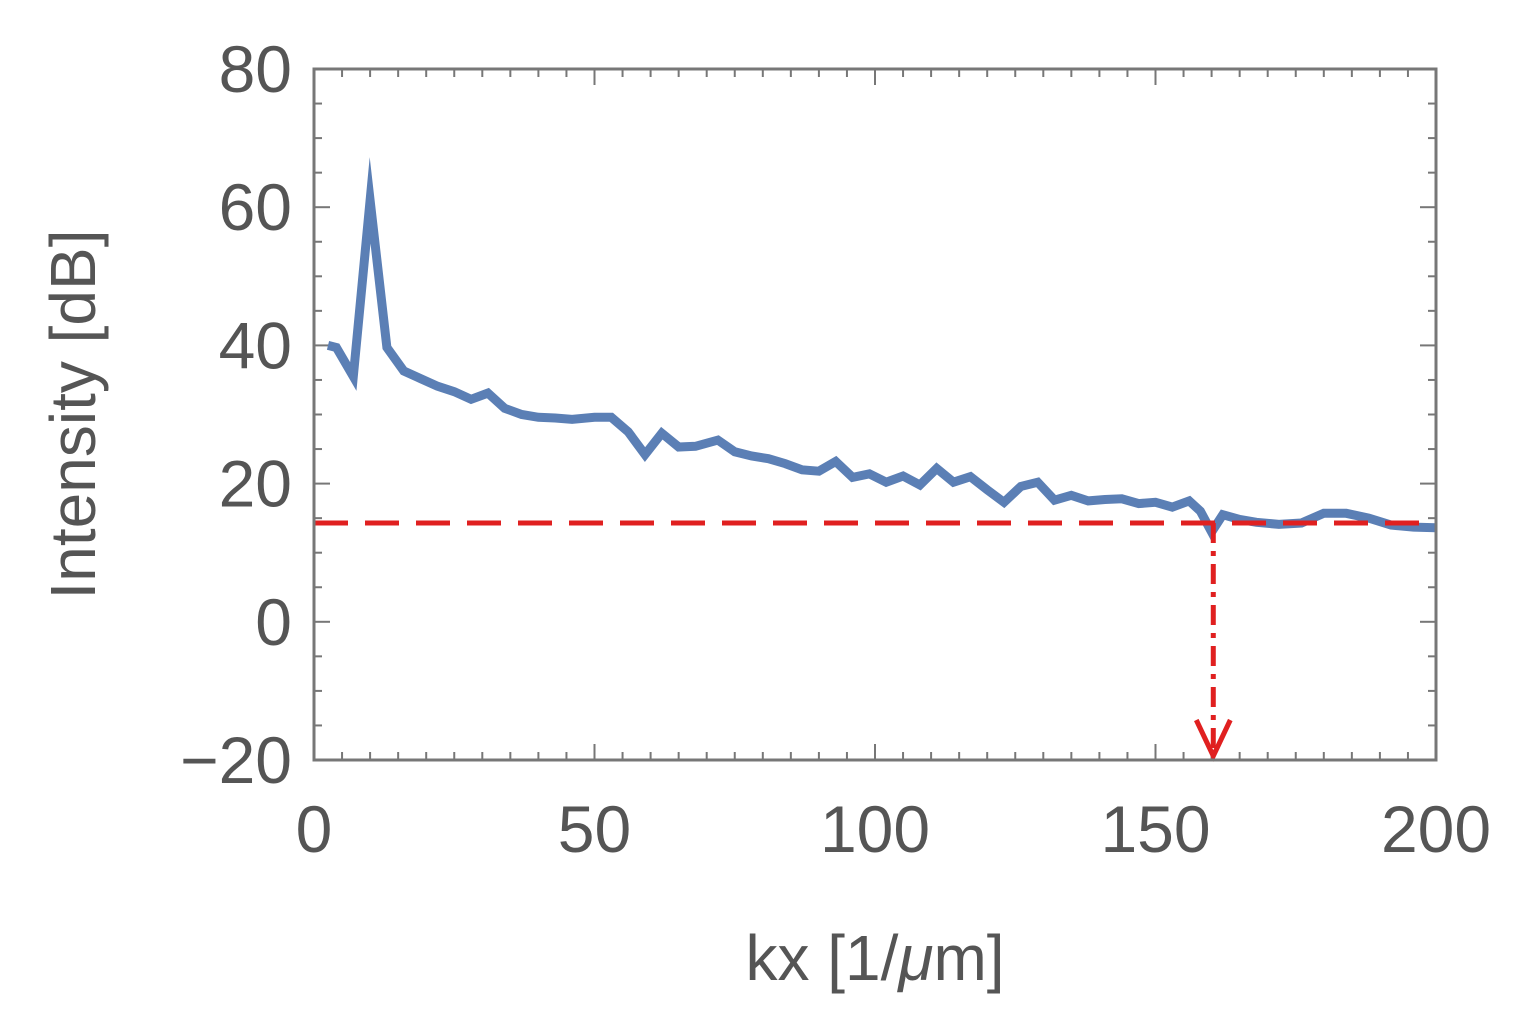 The height and width of the screenshot is (1032, 1527). I want to click on x-axis-label: kx [1/μm], so click(874, 958).